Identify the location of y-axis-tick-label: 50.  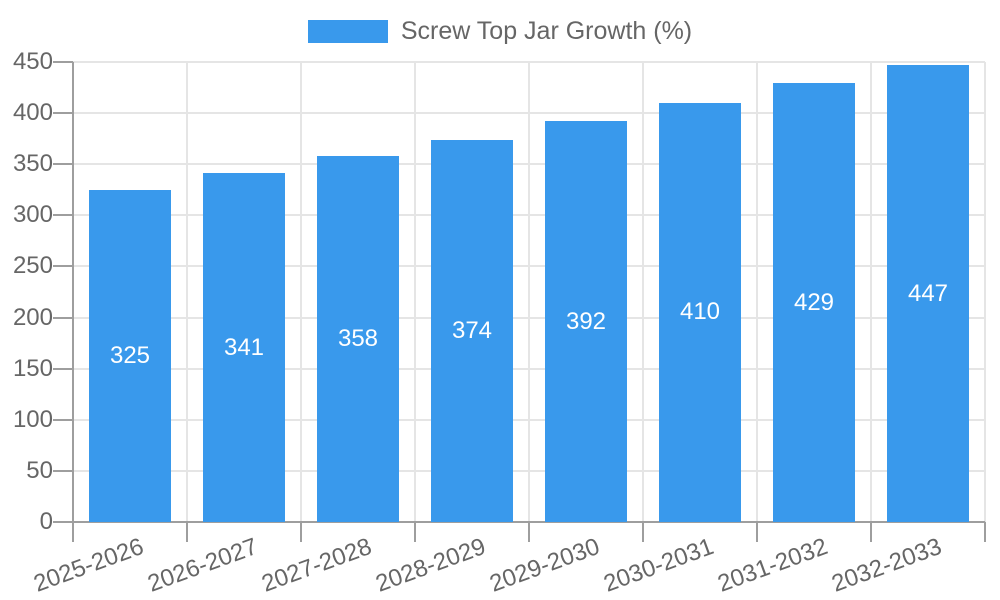
(39, 470).